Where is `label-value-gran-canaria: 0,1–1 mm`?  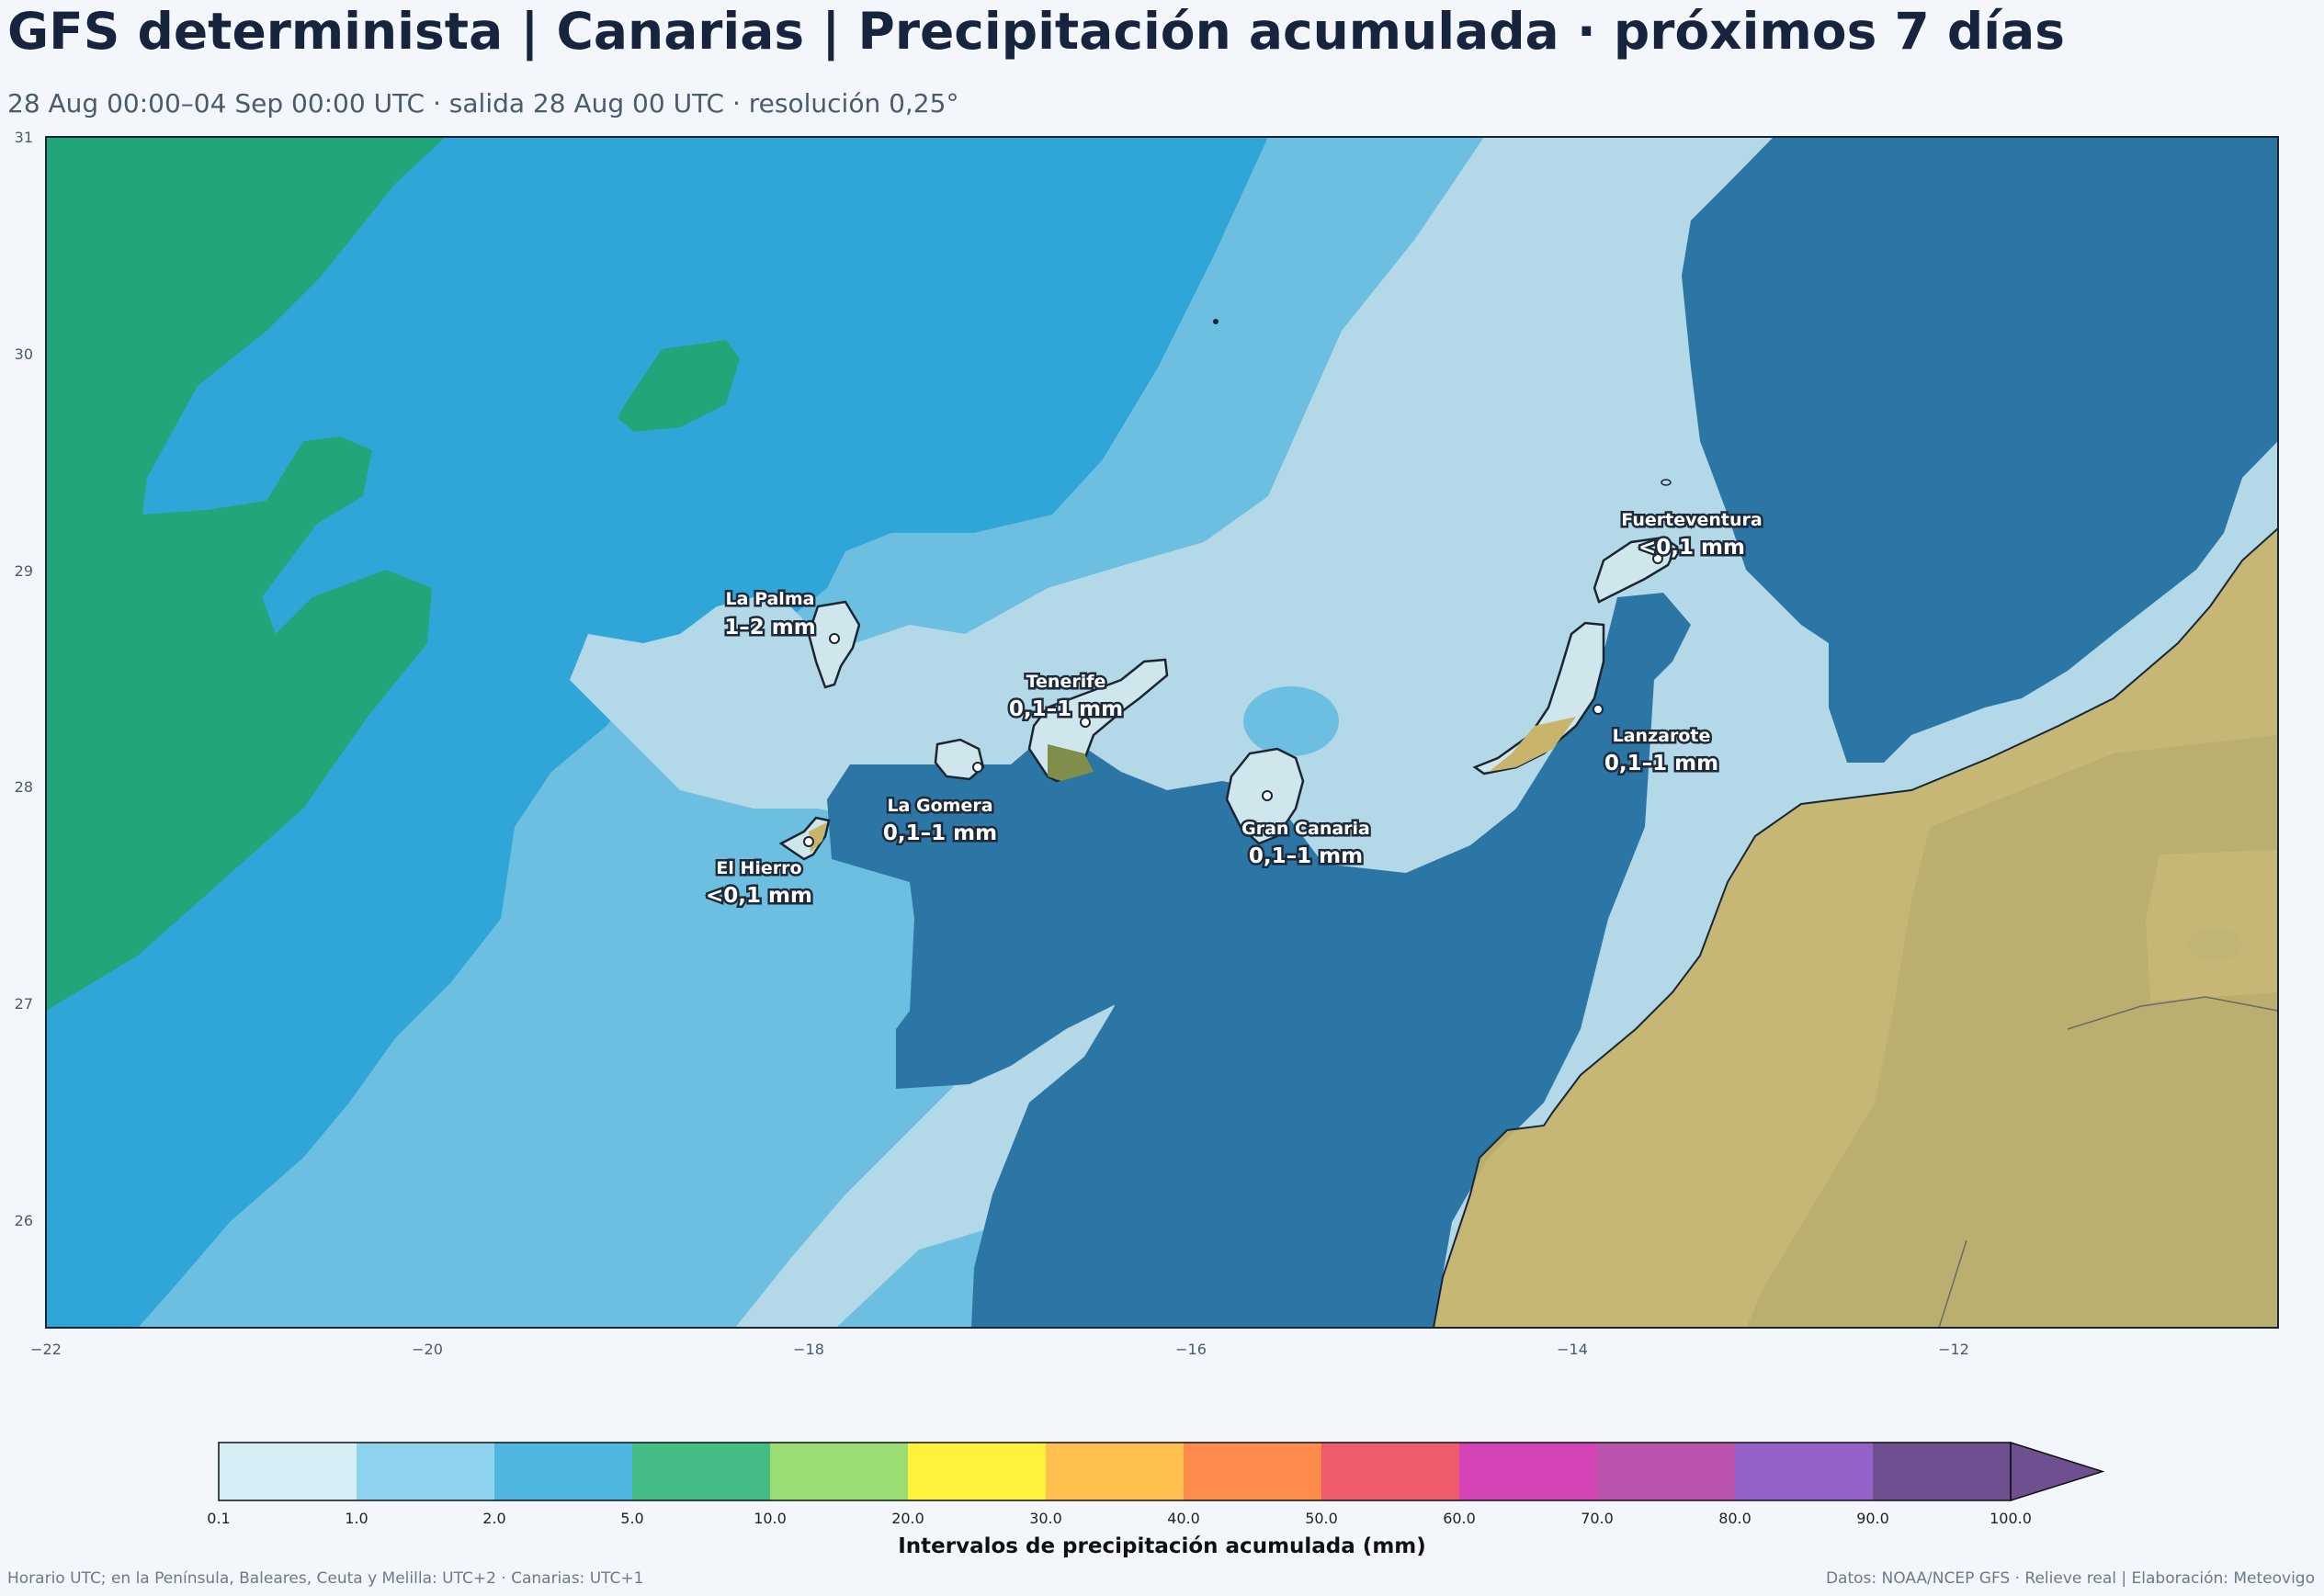
label-value-gran-canaria: 0,1–1 mm is located at coordinates (1306, 856).